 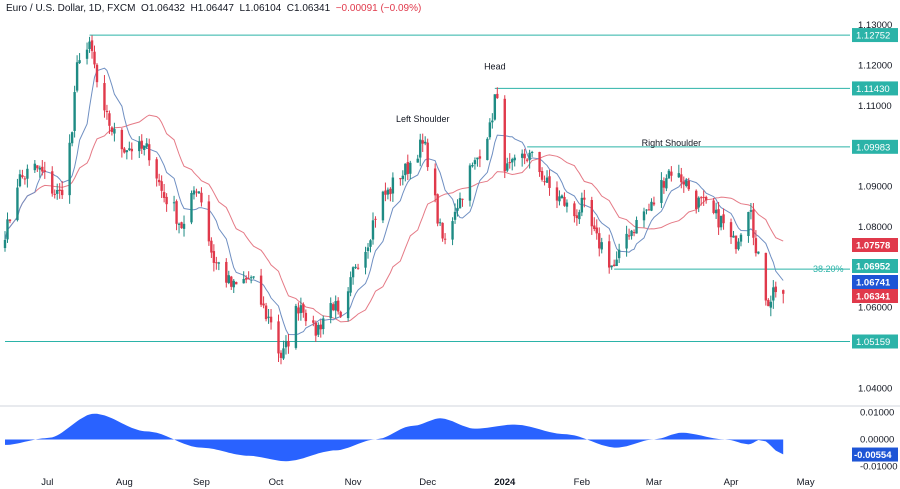 I want to click on level-tag, so click(x=875, y=35).